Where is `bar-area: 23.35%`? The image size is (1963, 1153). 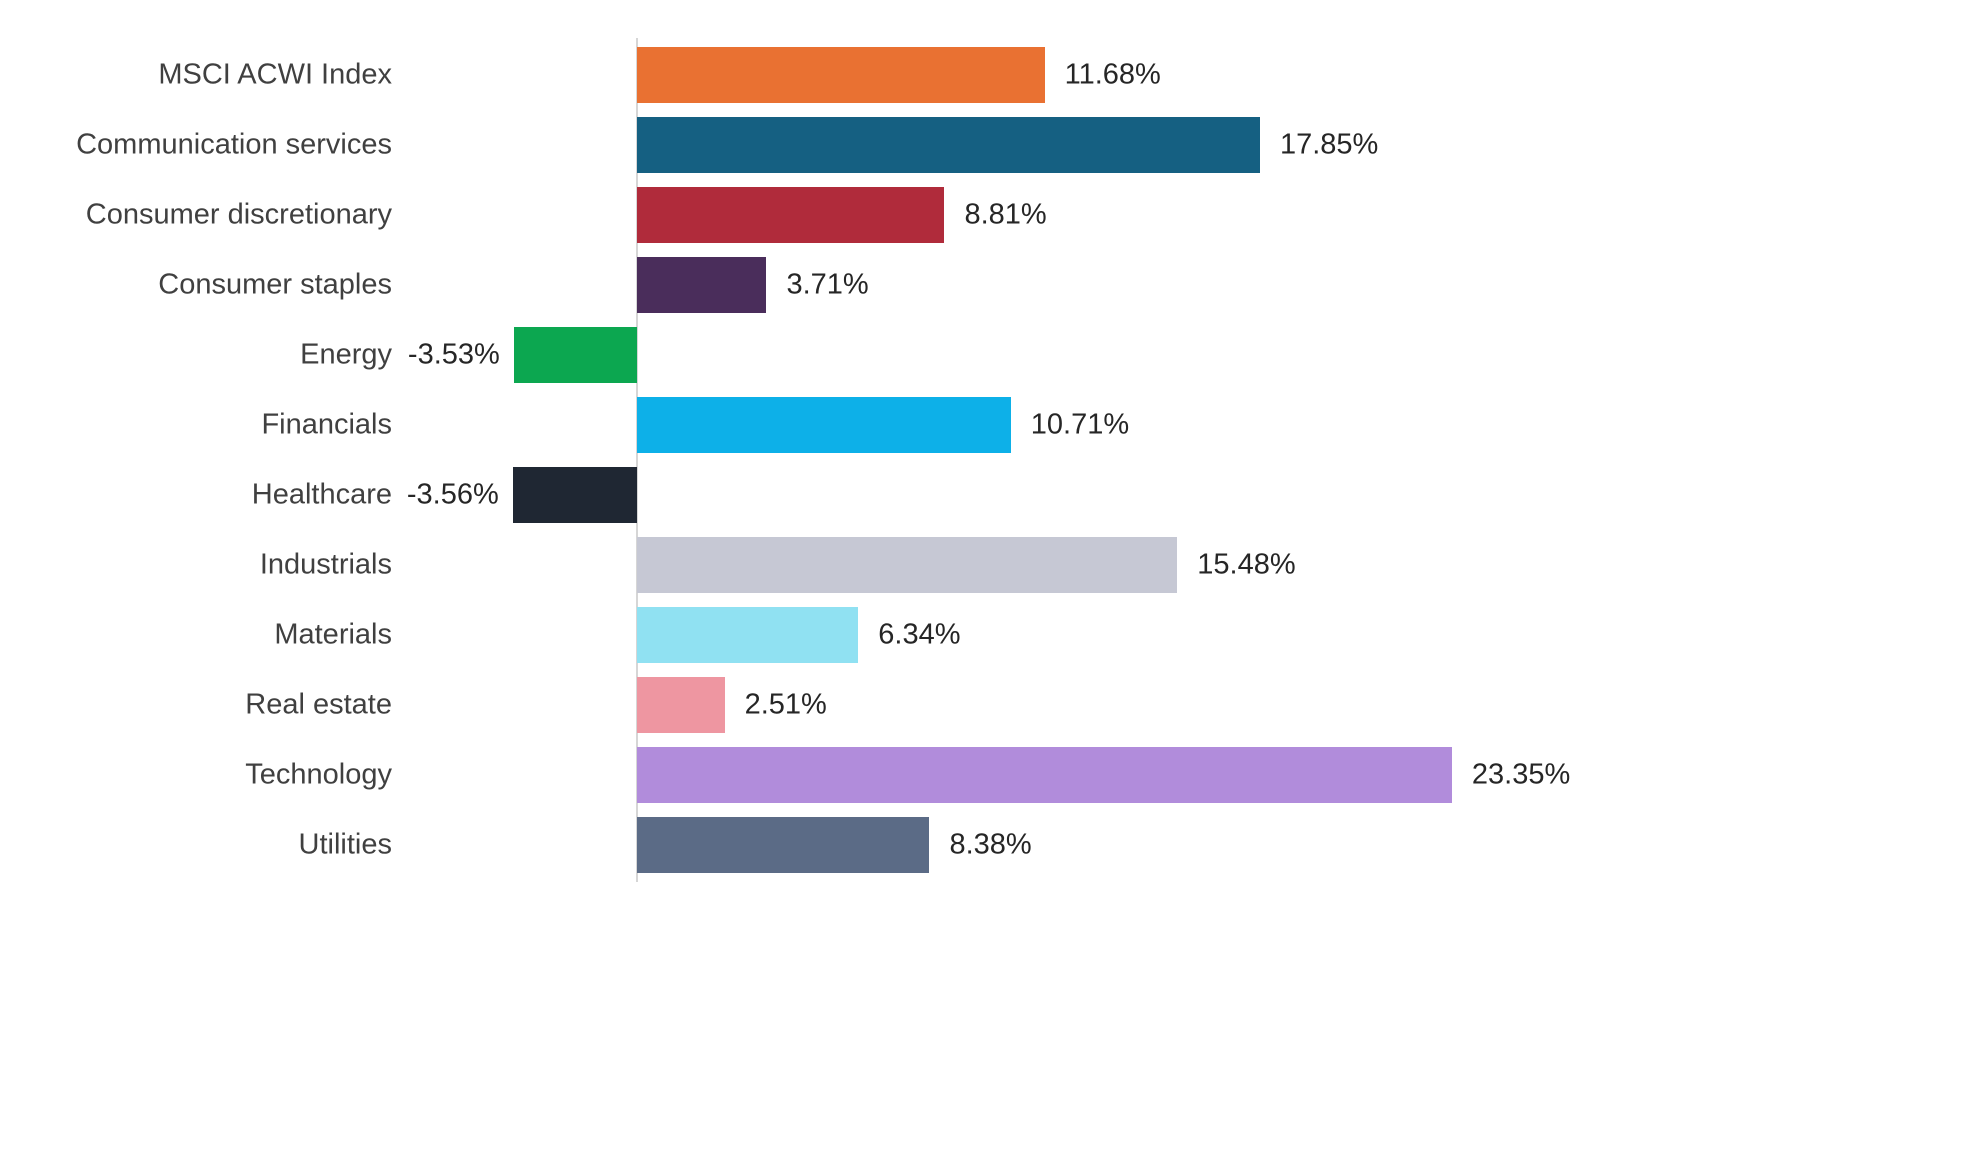
bar-area: 23.35% is located at coordinates (1181, 775).